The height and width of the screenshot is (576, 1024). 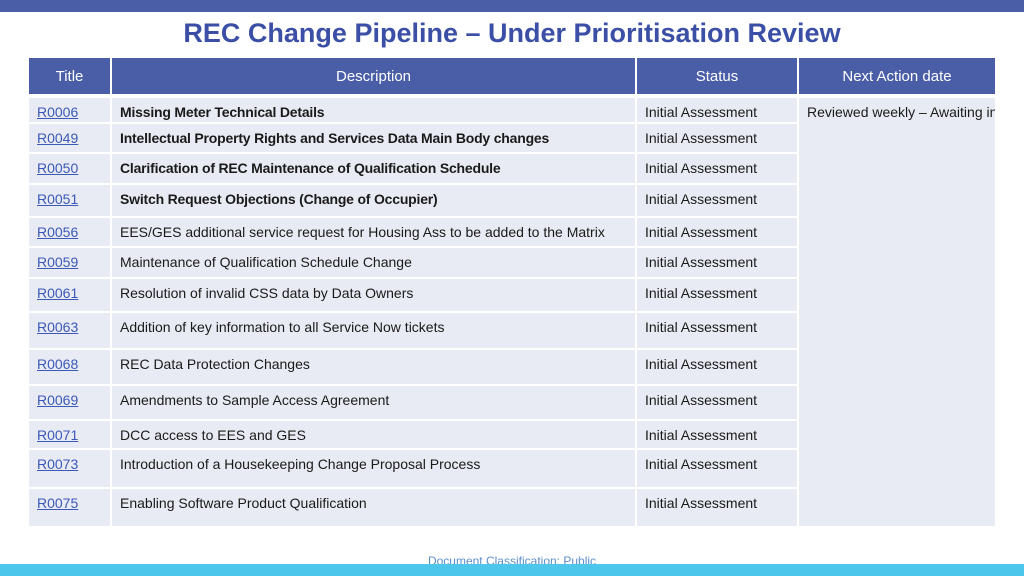 I want to click on change-id-cell: R0071, so click(x=69, y=434).